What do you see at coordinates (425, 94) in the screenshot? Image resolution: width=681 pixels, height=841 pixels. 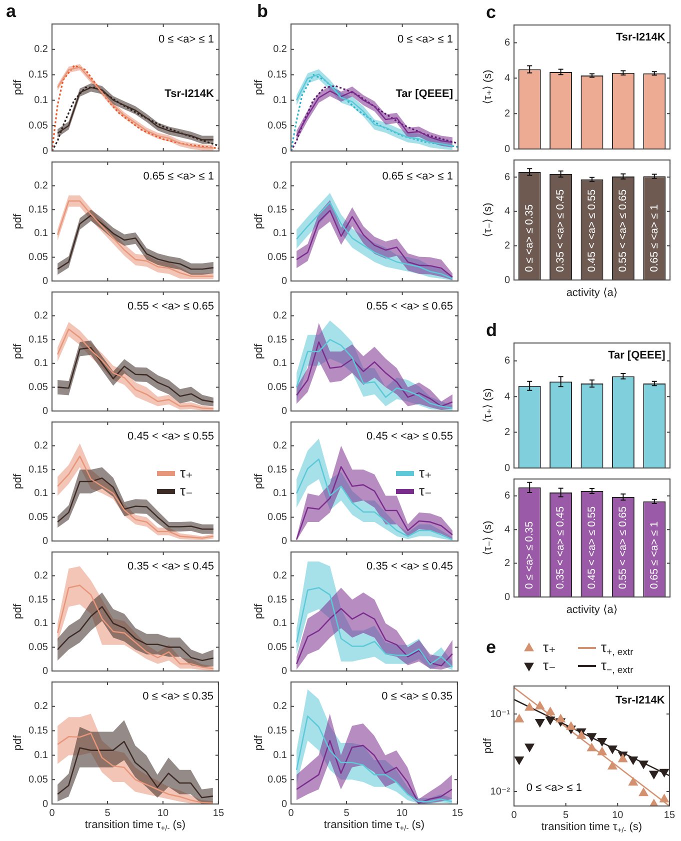 I see `annotation: Tar [QEEE]` at bounding box center [425, 94].